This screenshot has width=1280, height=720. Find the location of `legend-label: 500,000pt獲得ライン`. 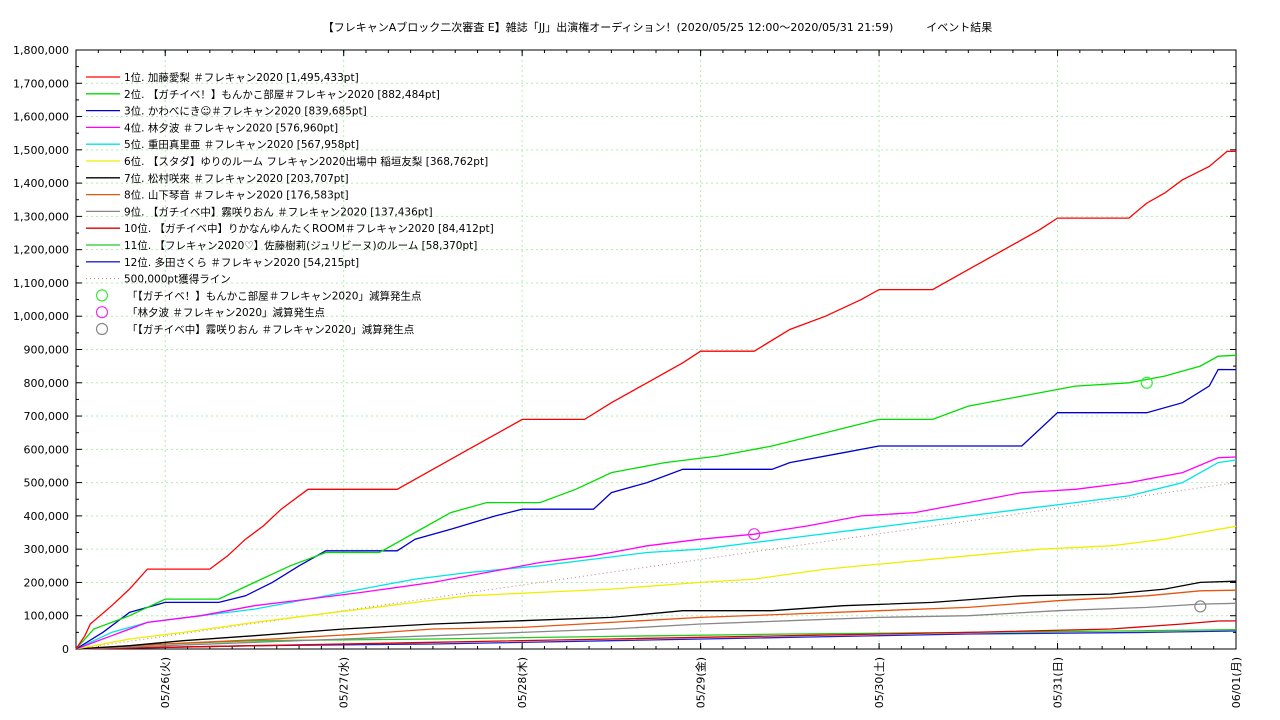

legend-label: 500,000pt獲得ライン is located at coordinates (177, 279).